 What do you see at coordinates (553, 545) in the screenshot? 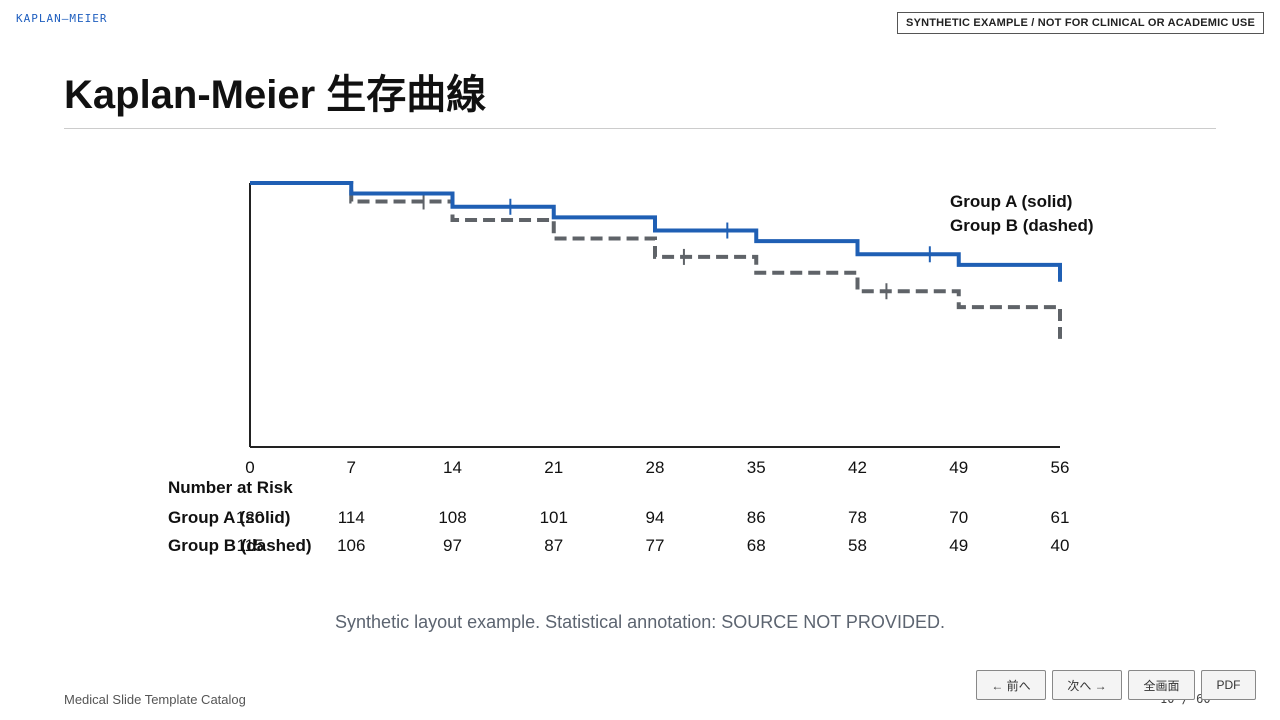
I see `risk-cell: 87` at bounding box center [553, 545].